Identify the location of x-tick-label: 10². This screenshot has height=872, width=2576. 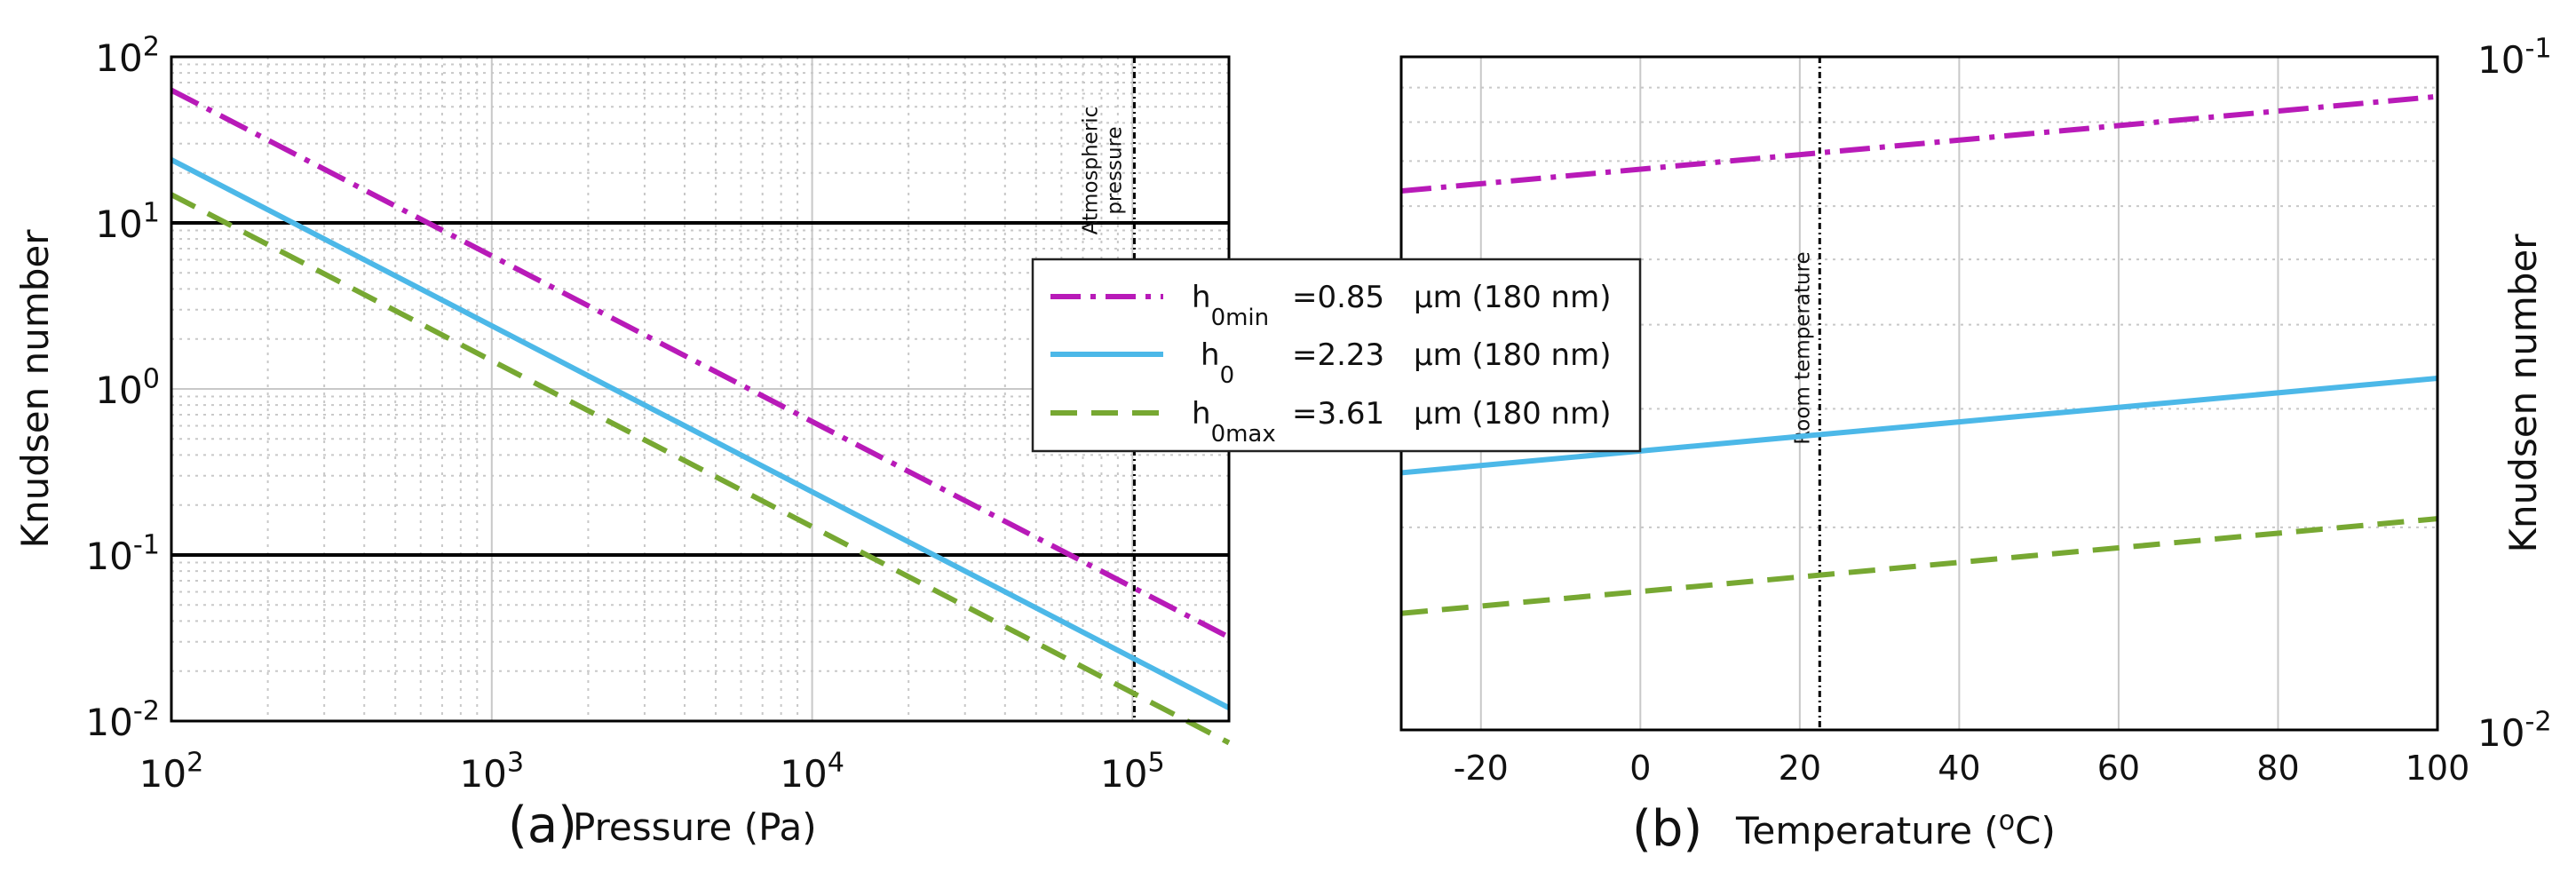
(172, 771).